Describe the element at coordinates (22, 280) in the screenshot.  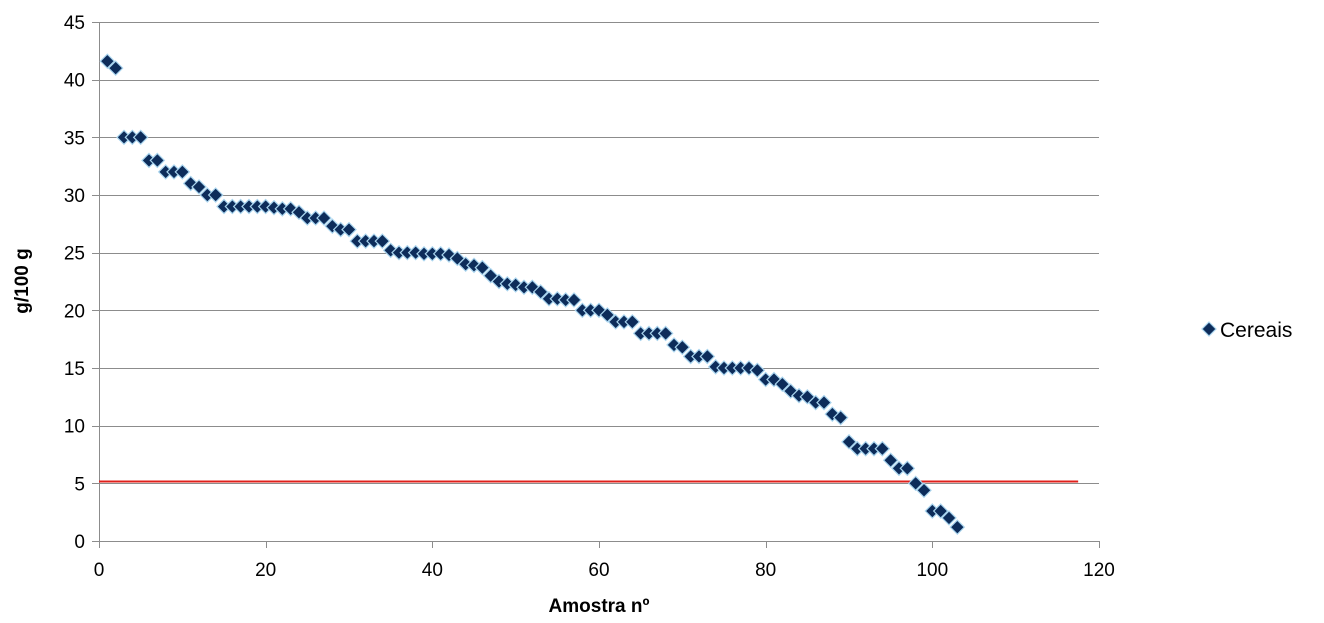
I see `y-axis-title: g/100 g` at that location.